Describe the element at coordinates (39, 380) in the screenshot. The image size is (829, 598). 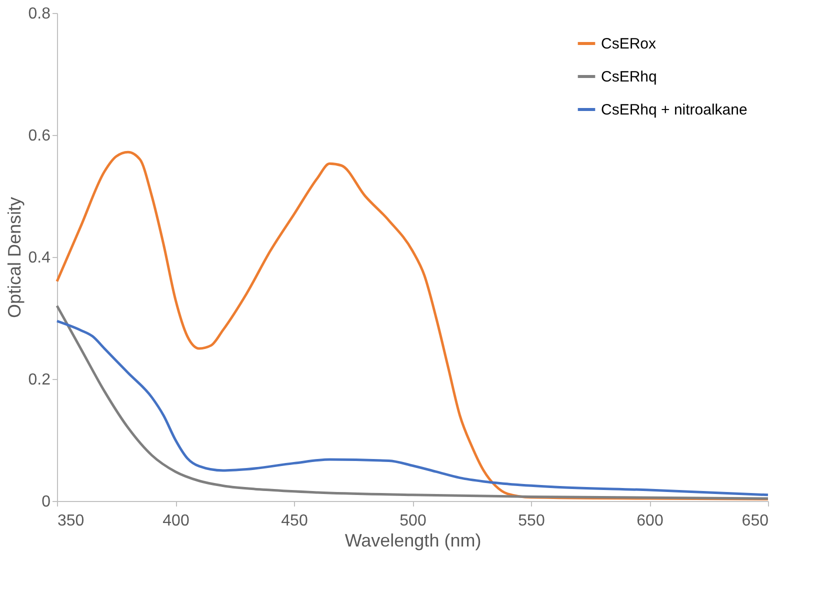
I see `y-tick-label: 0.2` at that location.